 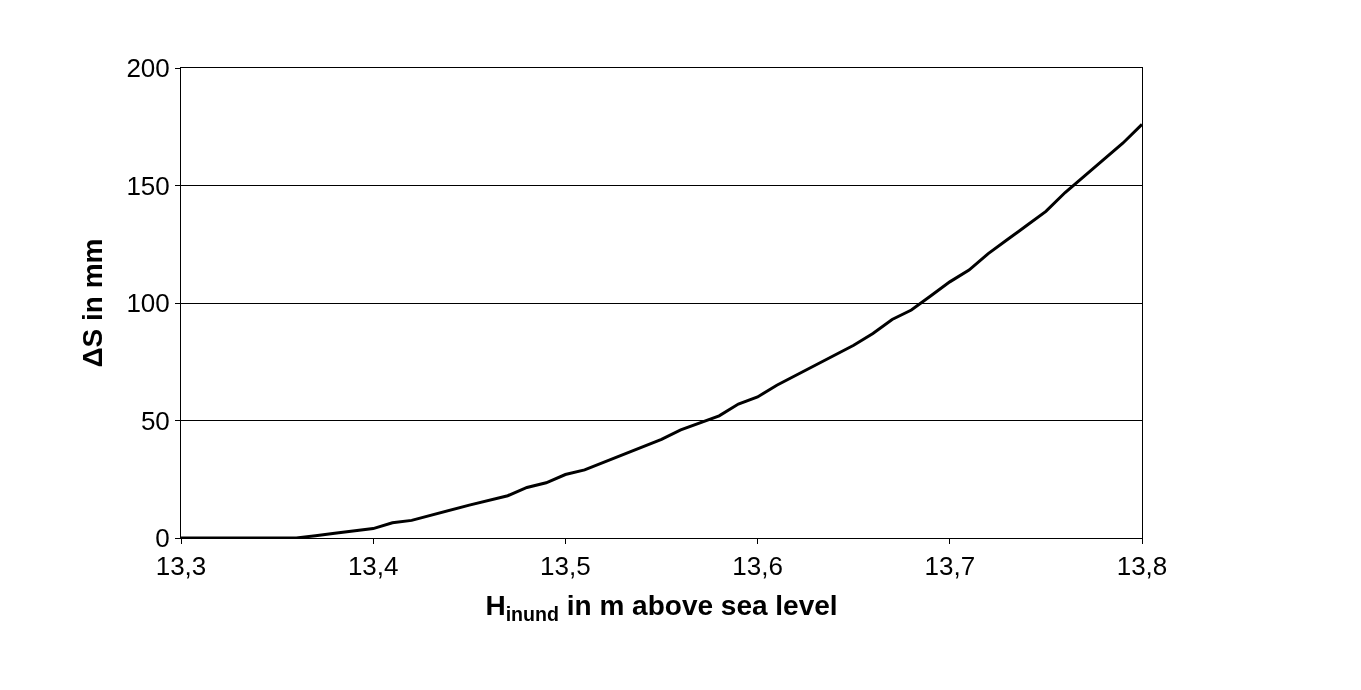 What do you see at coordinates (148, 303) in the screenshot?
I see `y-tick-label: 100` at bounding box center [148, 303].